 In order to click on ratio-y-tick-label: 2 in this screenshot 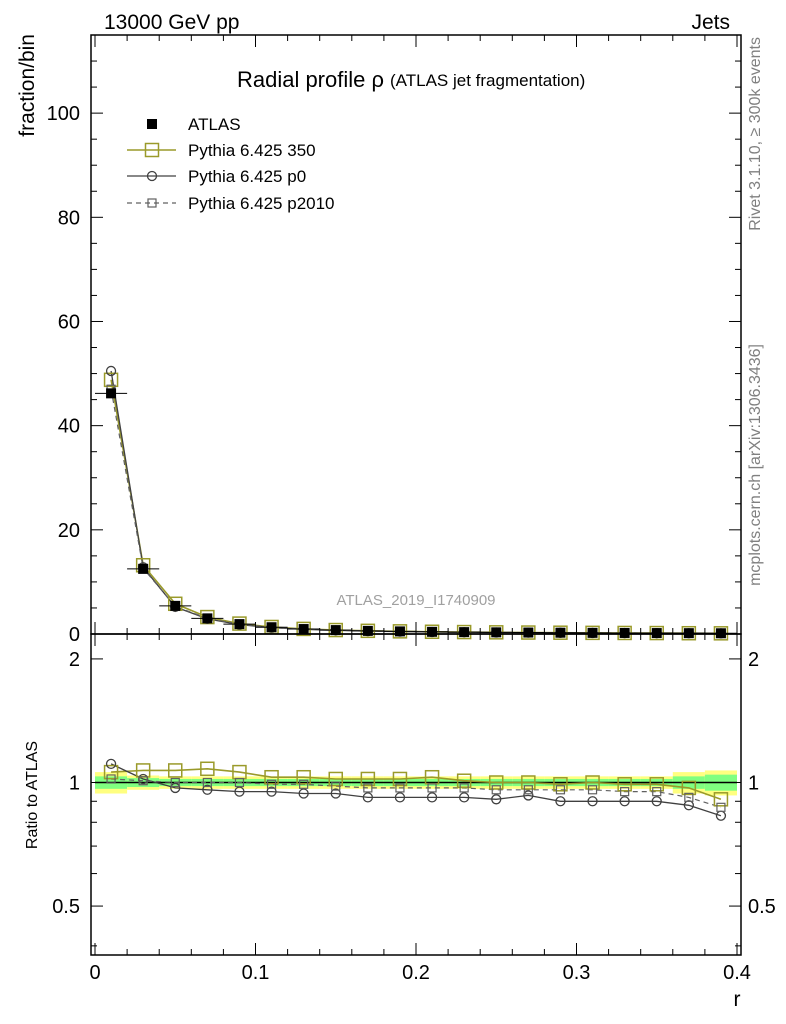, I will do `click(74, 660)`.